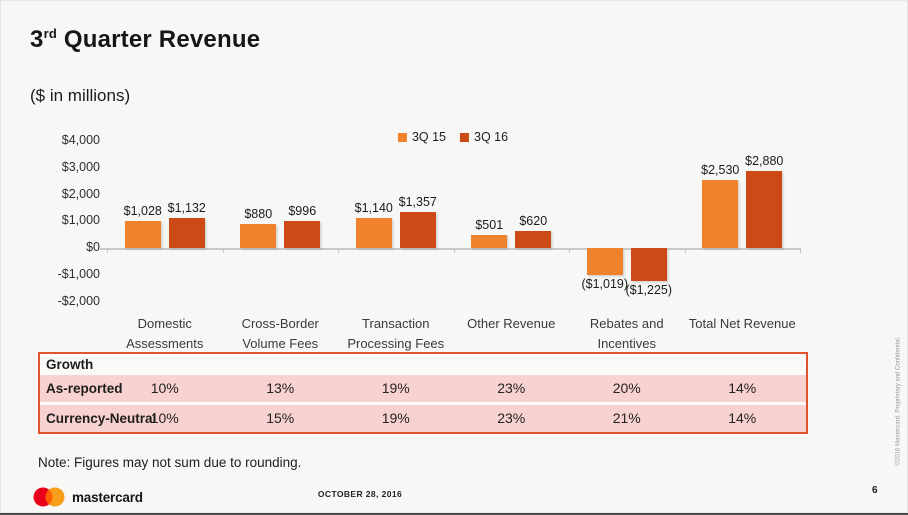 This screenshot has width=908, height=515. Describe the element at coordinates (80, 220) in the screenshot. I see `y-axis-tick-label: $1,000` at that location.